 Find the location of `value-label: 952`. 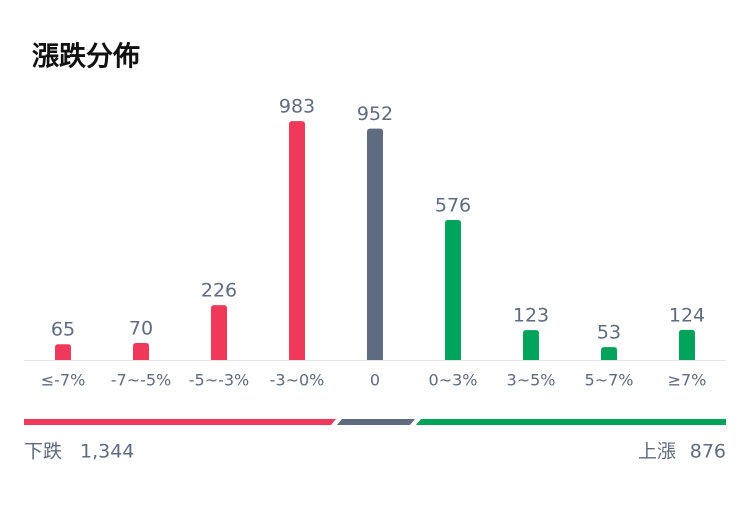

value-label: 952 is located at coordinates (375, 114).